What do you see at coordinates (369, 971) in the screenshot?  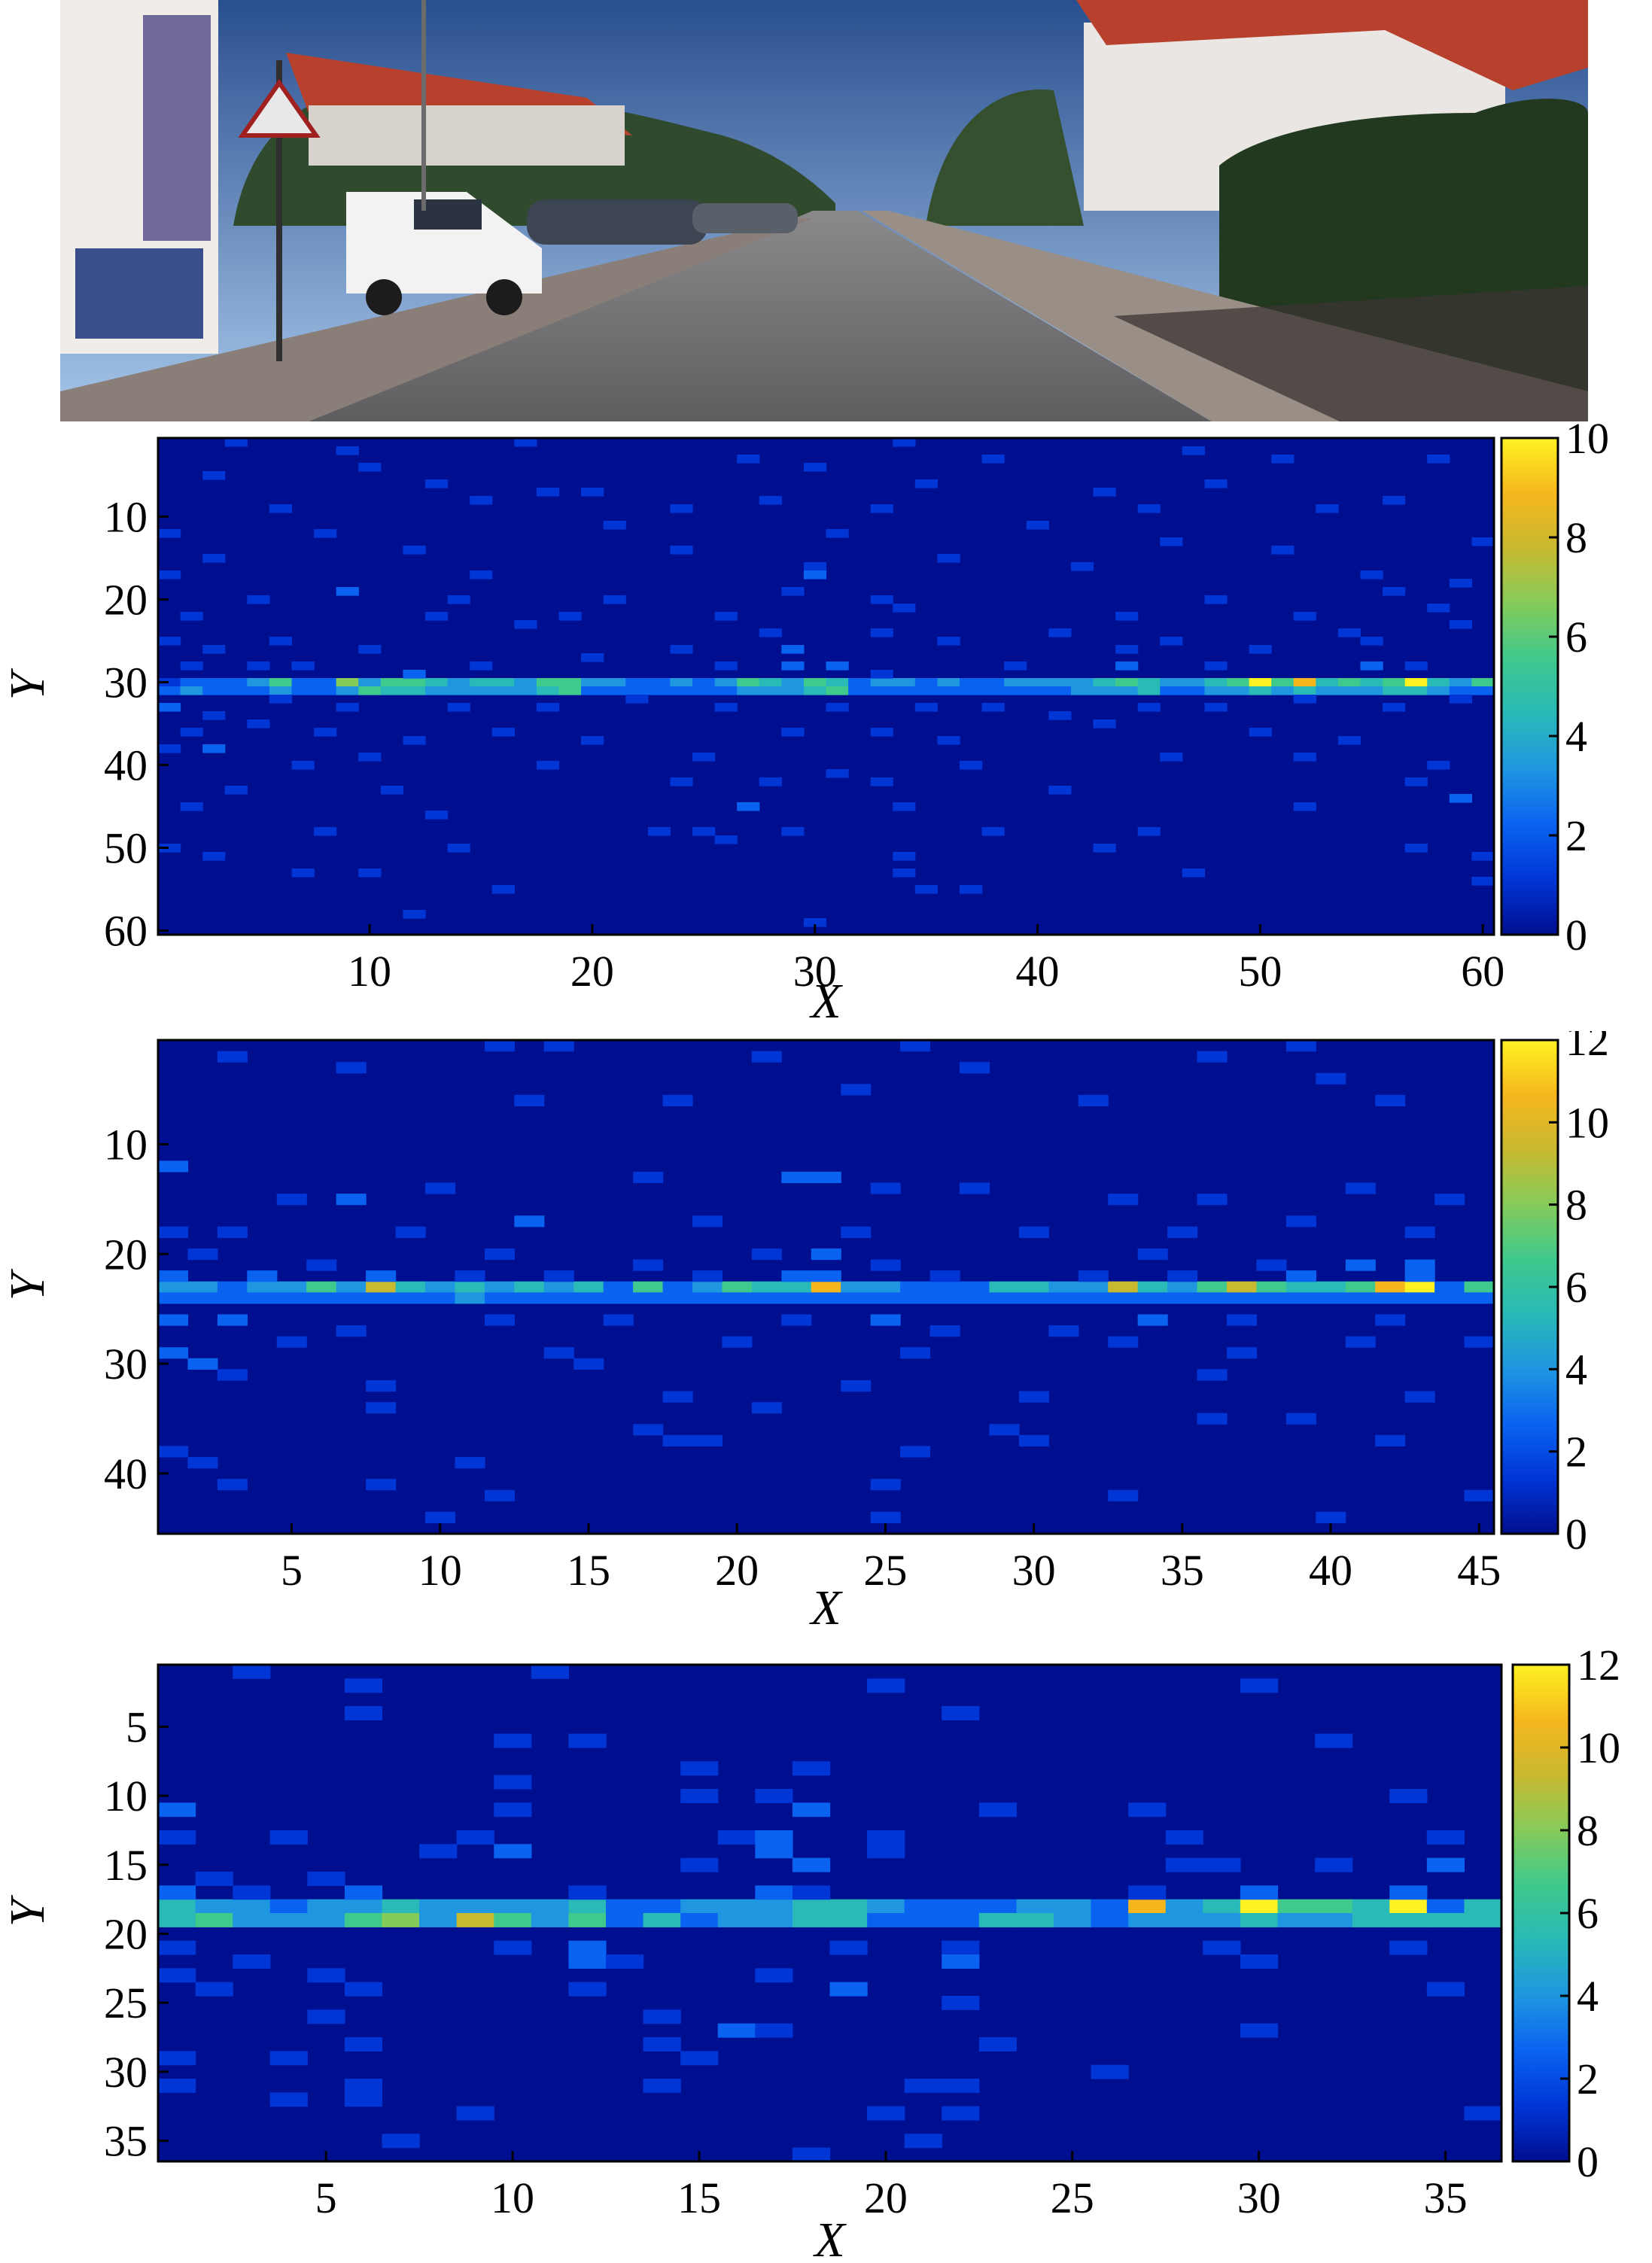 I see `x-tick-label: 10` at bounding box center [369, 971].